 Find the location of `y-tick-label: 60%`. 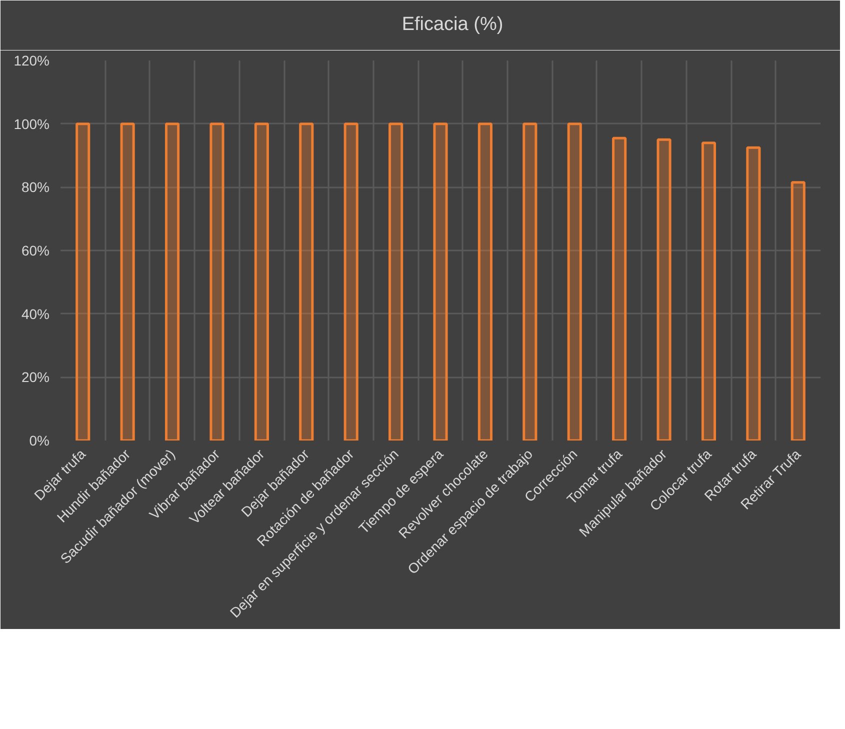

y-tick-label: 60% is located at coordinates (35, 250).